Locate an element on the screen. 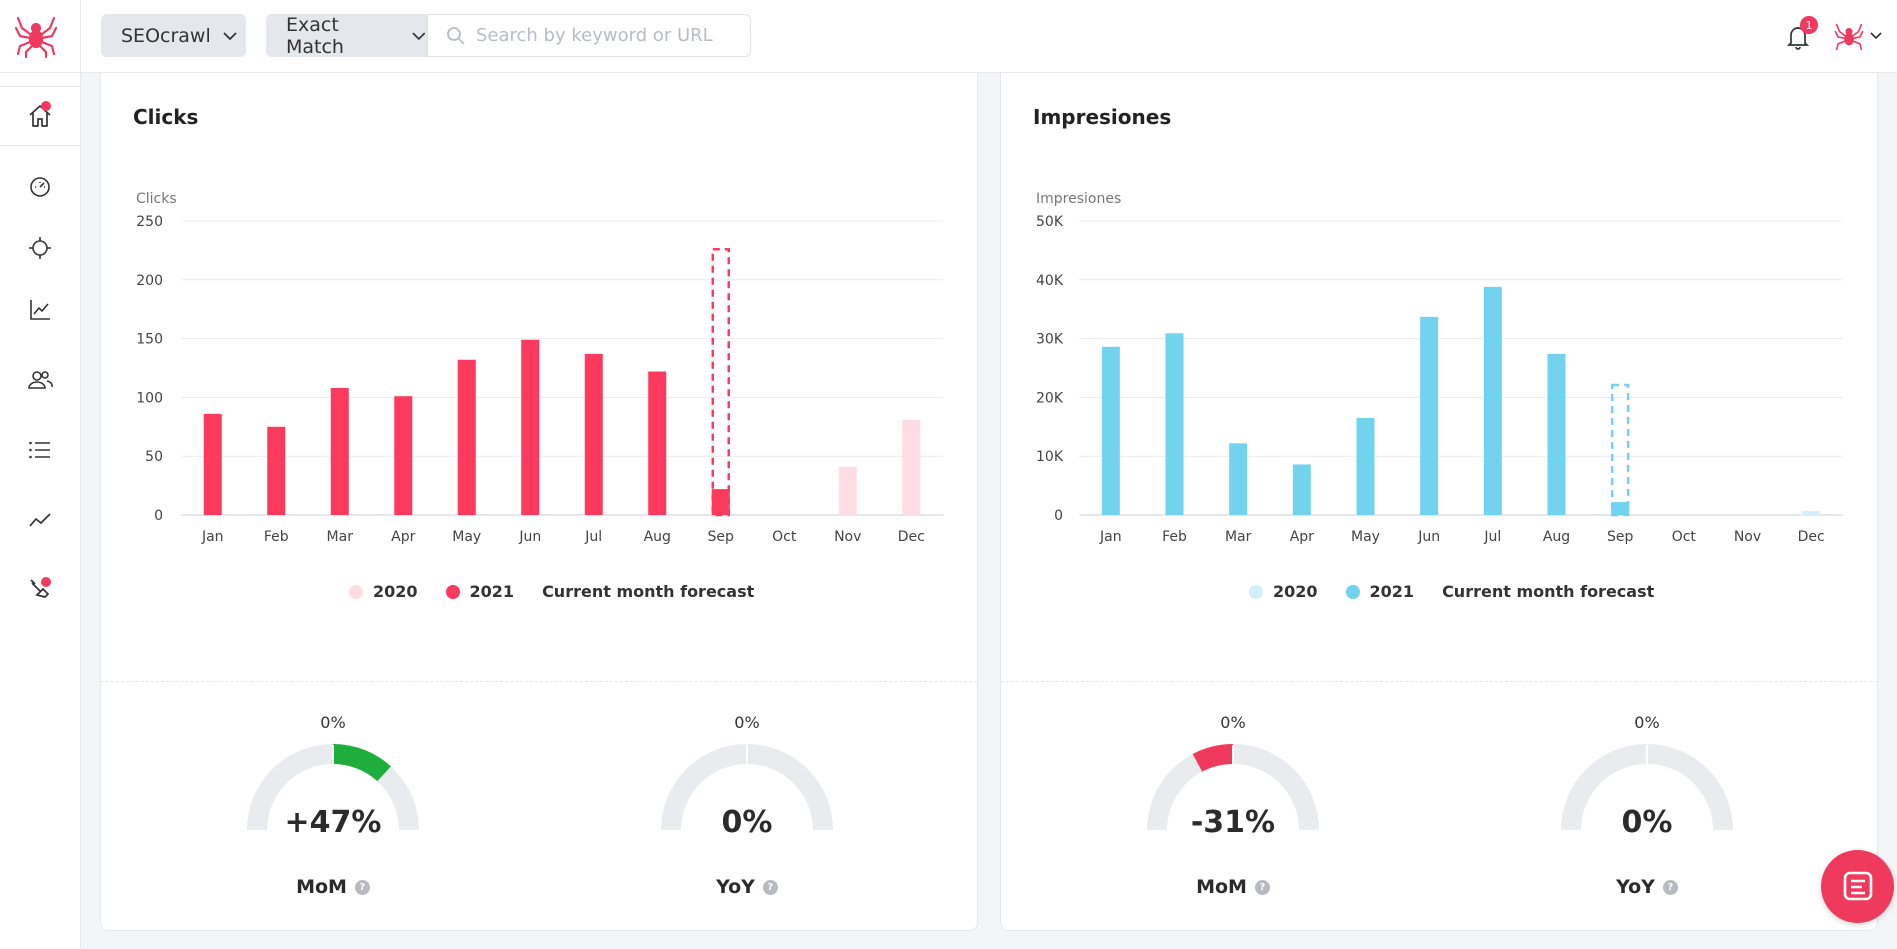  chat-button is located at coordinates (1857, 886).